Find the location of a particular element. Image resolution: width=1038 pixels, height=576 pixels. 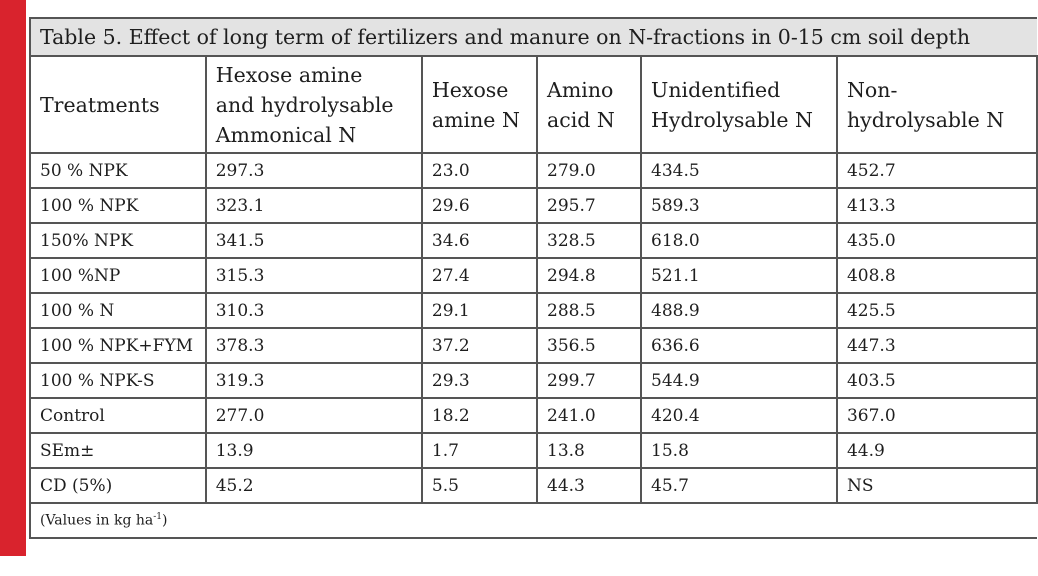

table-row: CD (5%) 45.2 5.5 44.3 45.7 NS is located at coordinates (533, 485).